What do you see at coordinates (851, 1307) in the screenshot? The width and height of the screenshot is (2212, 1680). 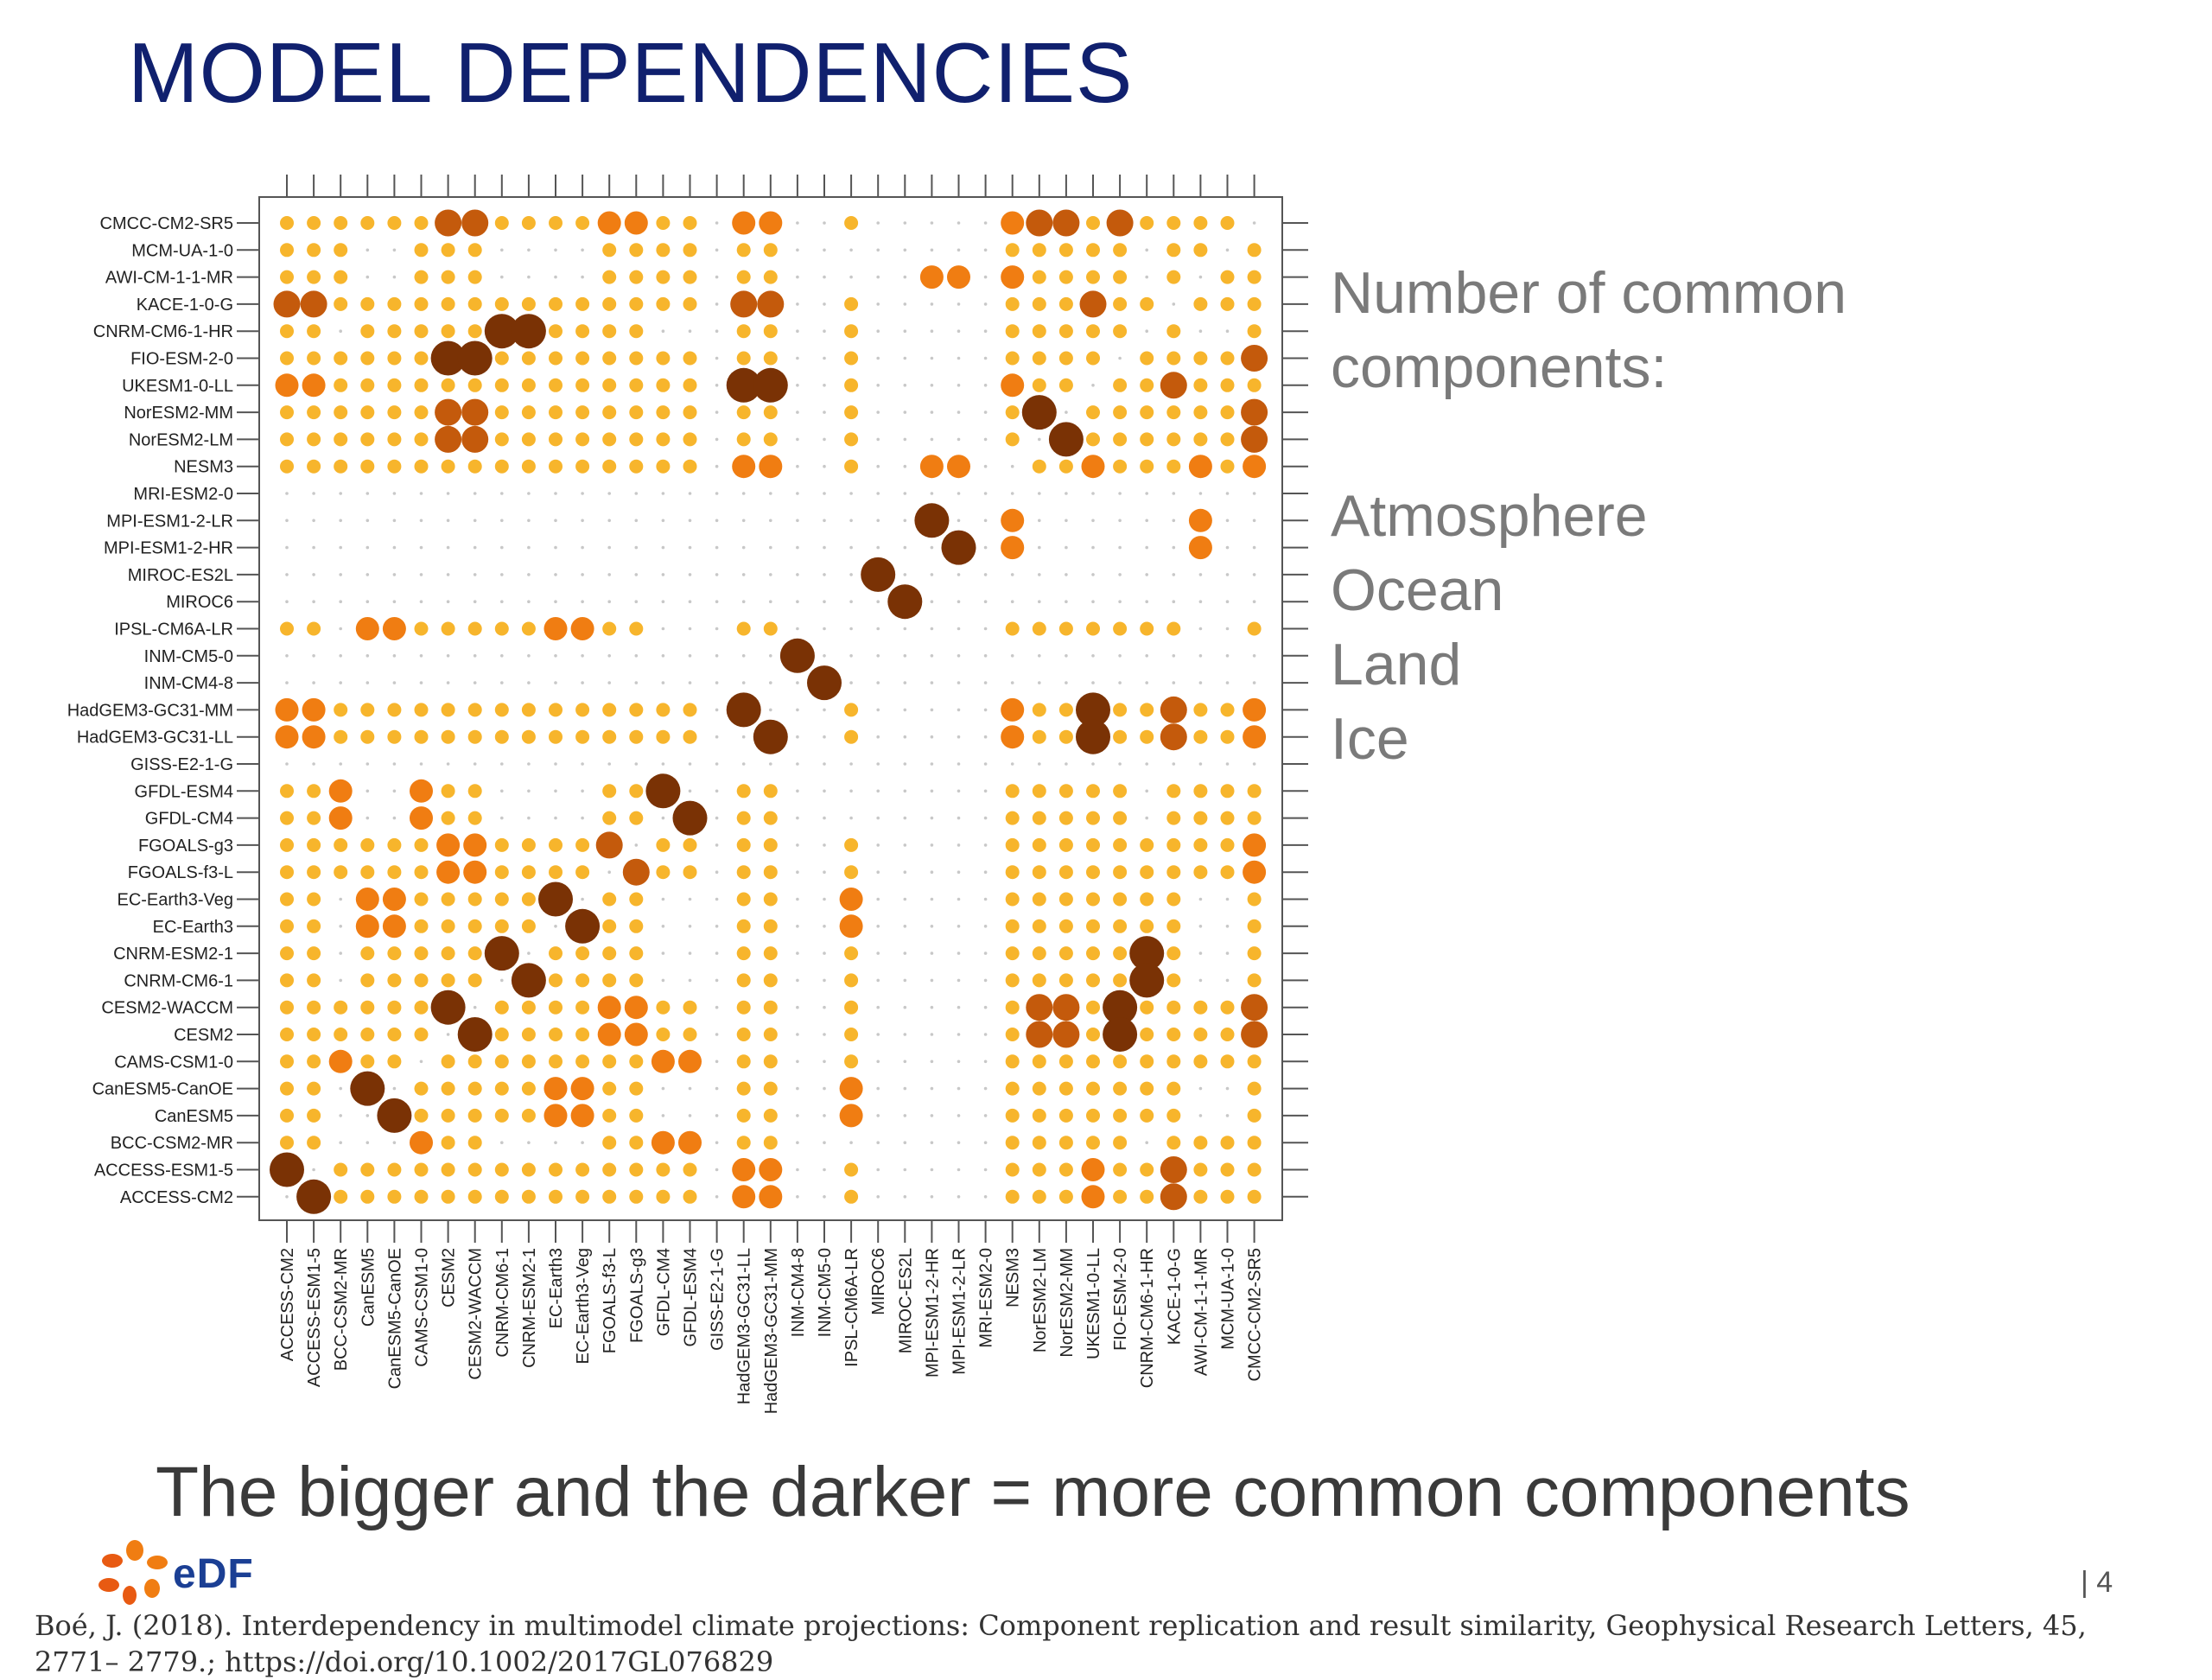 I see `column-label: IPSL-CM6A-LR` at bounding box center [851, 1307].